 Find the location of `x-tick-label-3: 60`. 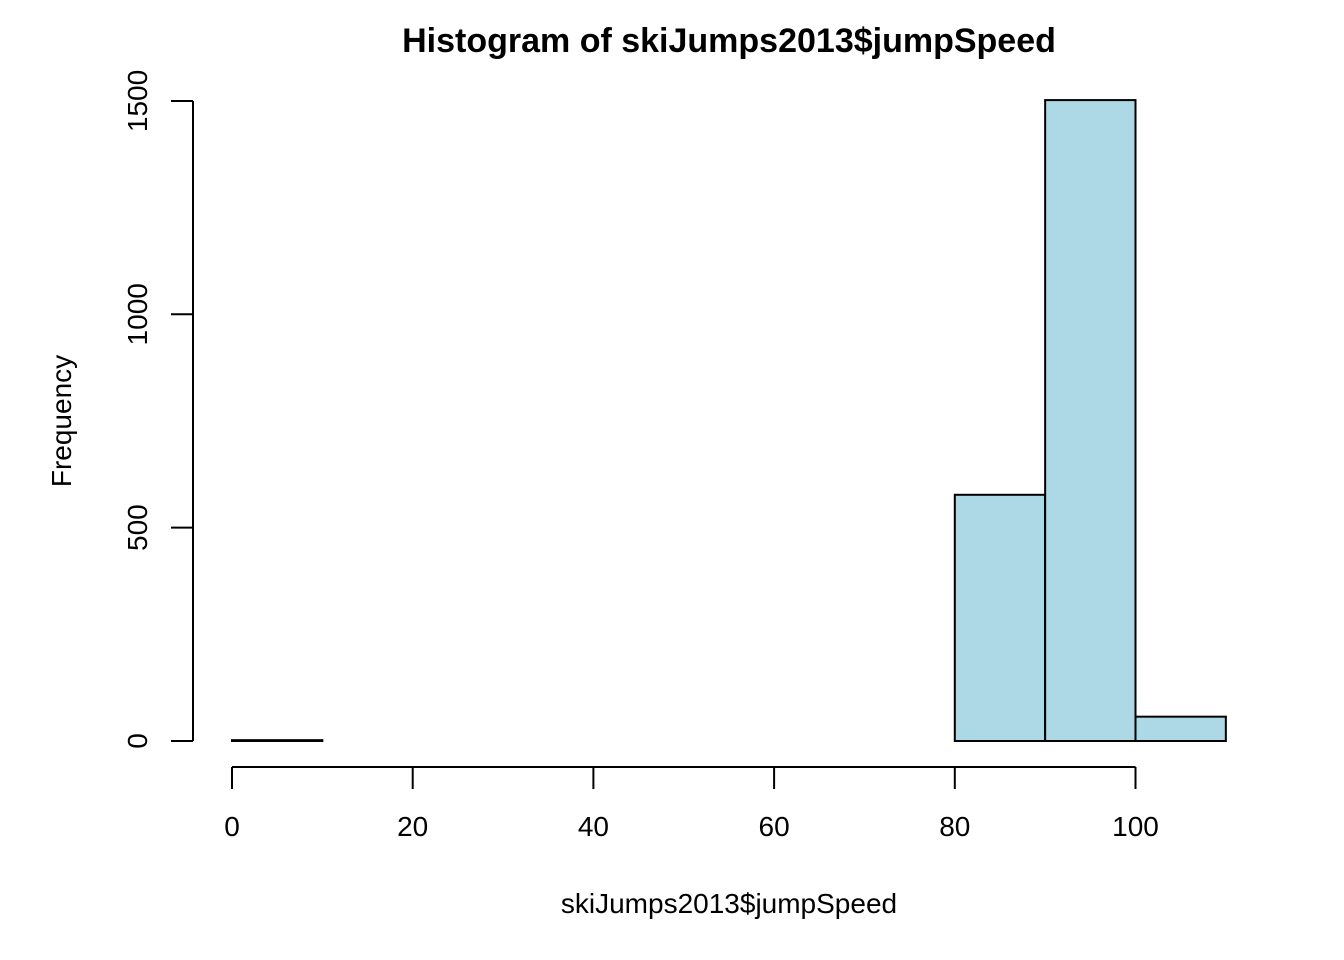

x-tick-label-3: 60 is located at coordinates (774, 826).